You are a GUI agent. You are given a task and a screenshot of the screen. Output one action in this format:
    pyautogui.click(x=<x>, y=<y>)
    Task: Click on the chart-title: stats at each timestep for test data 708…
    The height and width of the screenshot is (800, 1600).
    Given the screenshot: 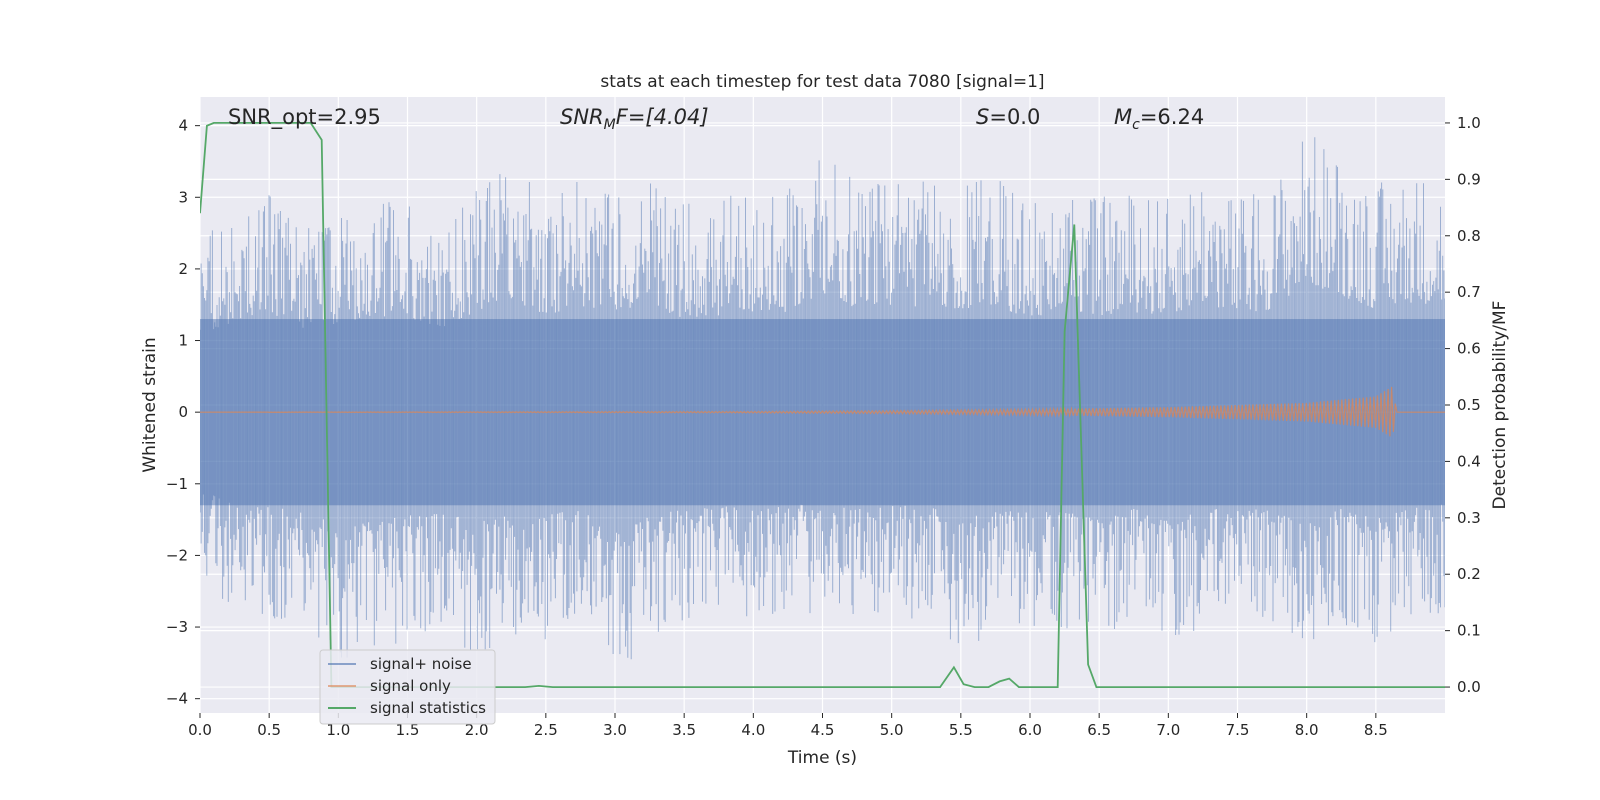 What is the action you would take?
    pyautogui.click(x=822, y=82)
    